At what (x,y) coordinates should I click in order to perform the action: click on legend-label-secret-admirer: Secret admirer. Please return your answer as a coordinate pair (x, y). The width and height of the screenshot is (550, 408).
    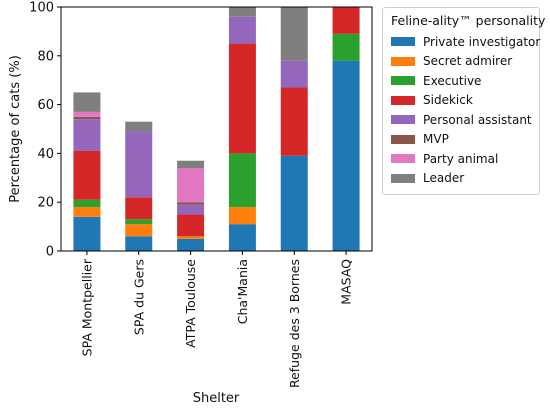
    Looking at the image, I should click on (468, 61).